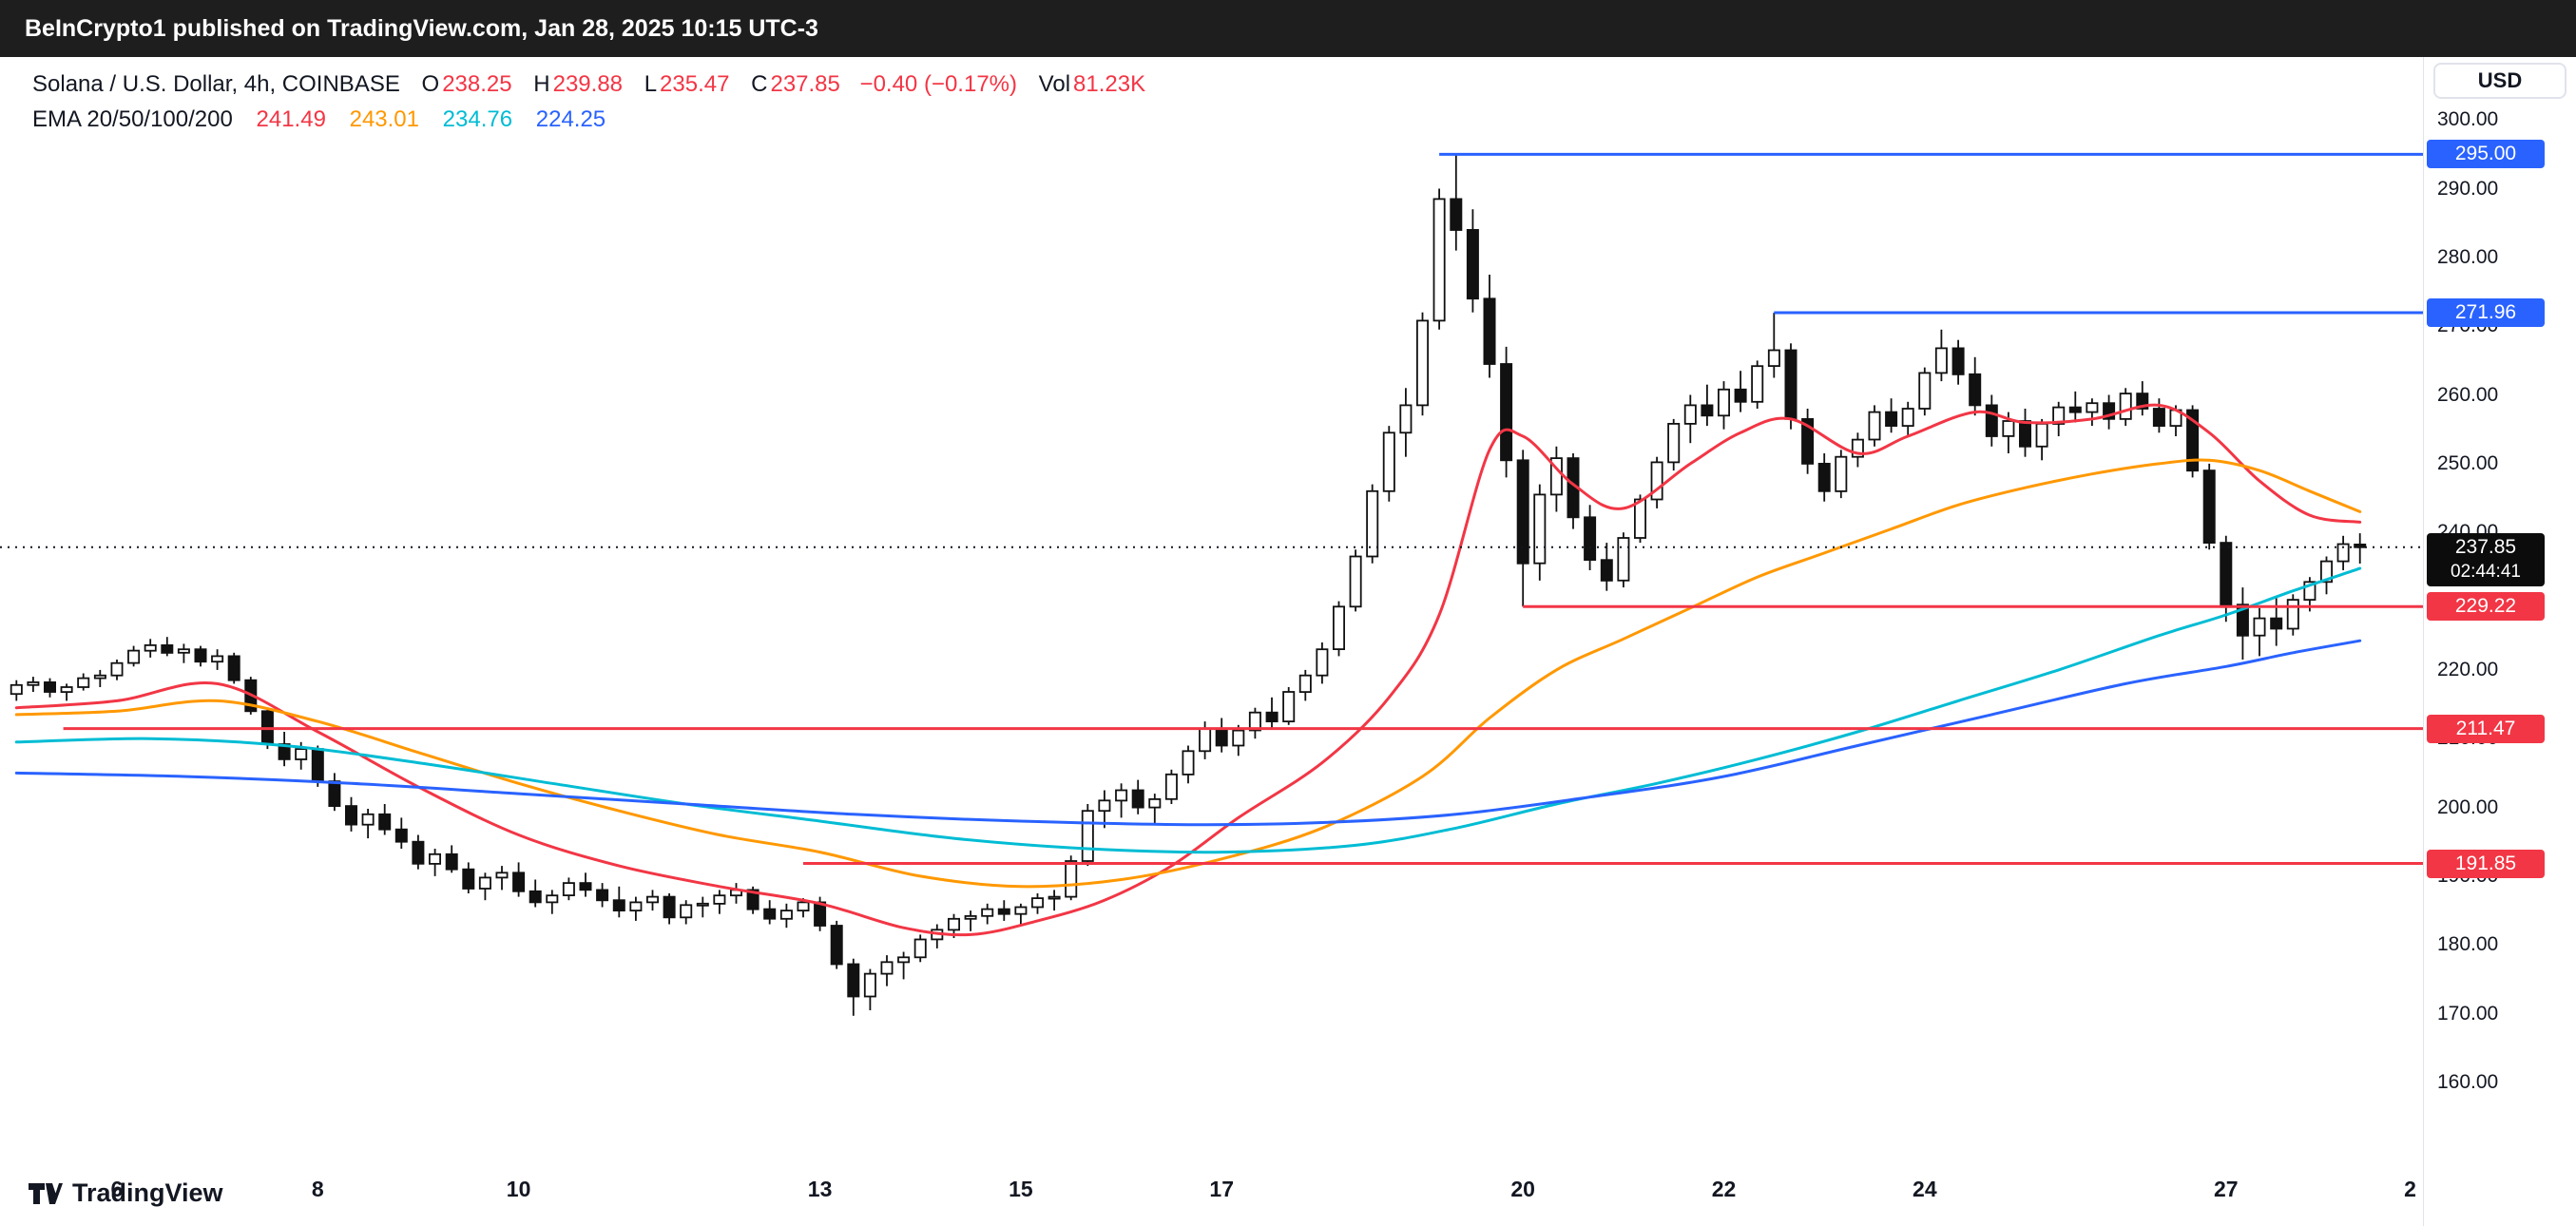 This screenshot has width=2576, height=1226. What do you see at coordinates (477, 84) in the screenshot?
I see `open-value: 238.25` at bounding box center [477, 84].